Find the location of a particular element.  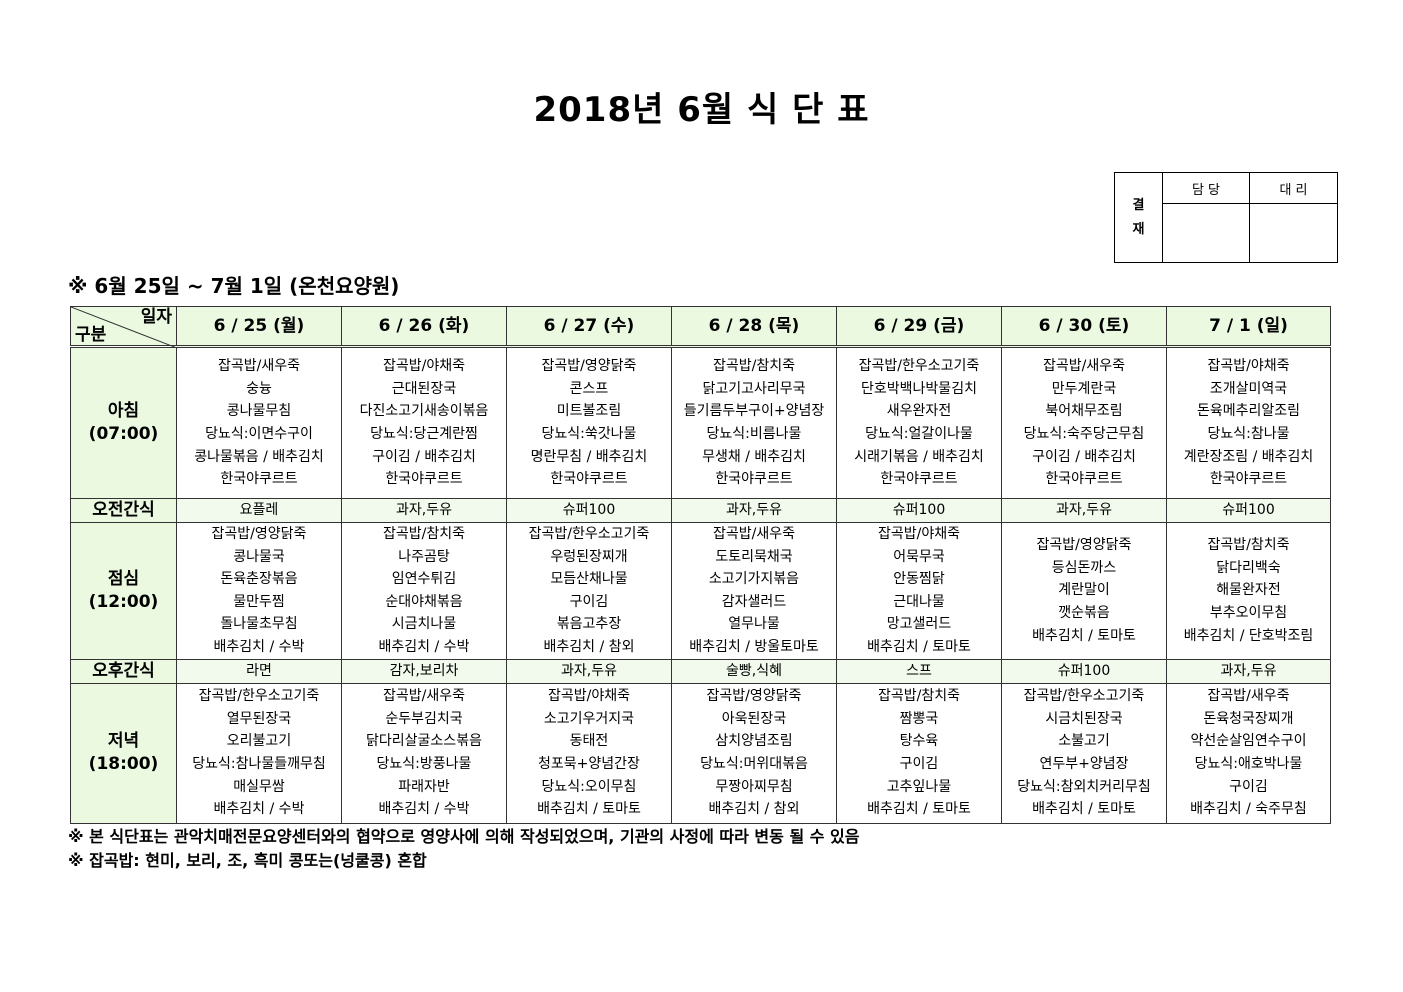

approval-sign-manager is located at coordinates (1206, 233).